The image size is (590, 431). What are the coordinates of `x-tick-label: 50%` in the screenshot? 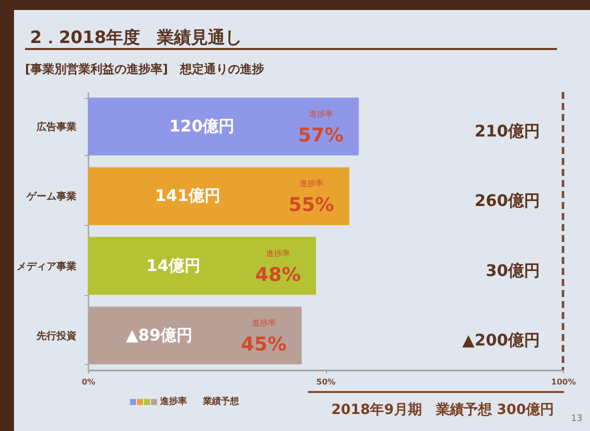 It's located at (326, 382).